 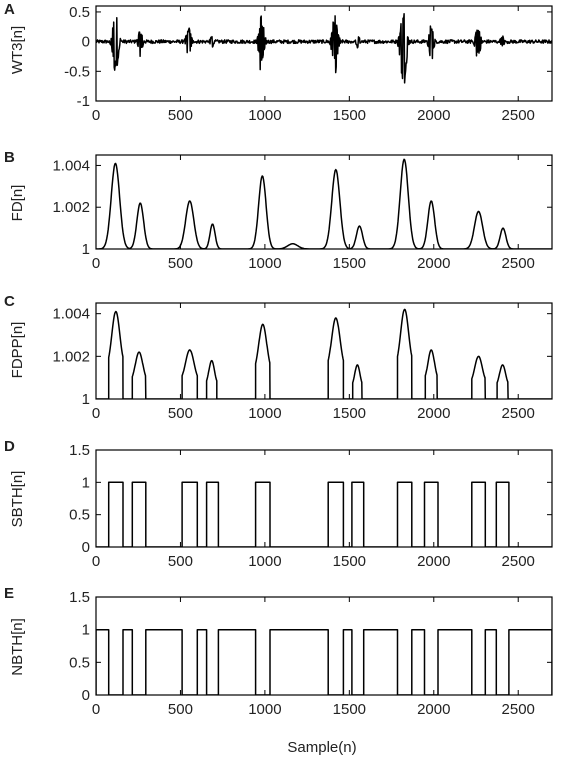 What do you see at coordinates (79, 450) in the screenshot?
I see `y-tick-label-d: 1.5` at bounding box center [79, 450].